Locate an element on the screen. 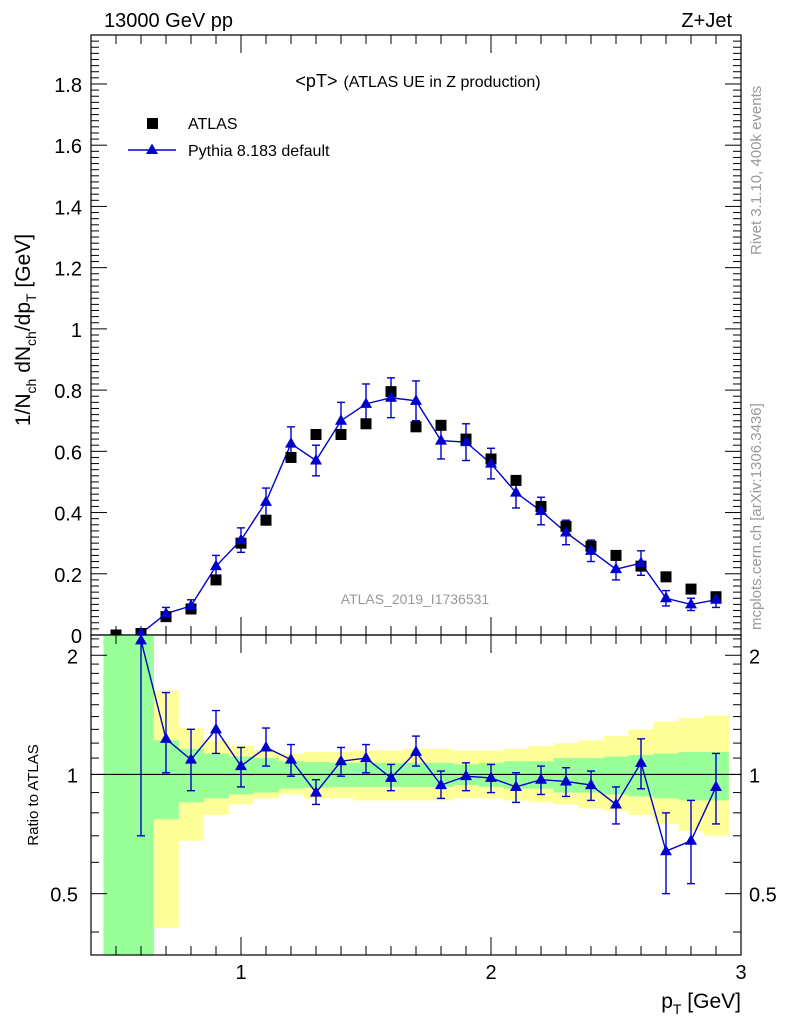  y-tick-label: 1.4 is located at coordinates (68, 208).